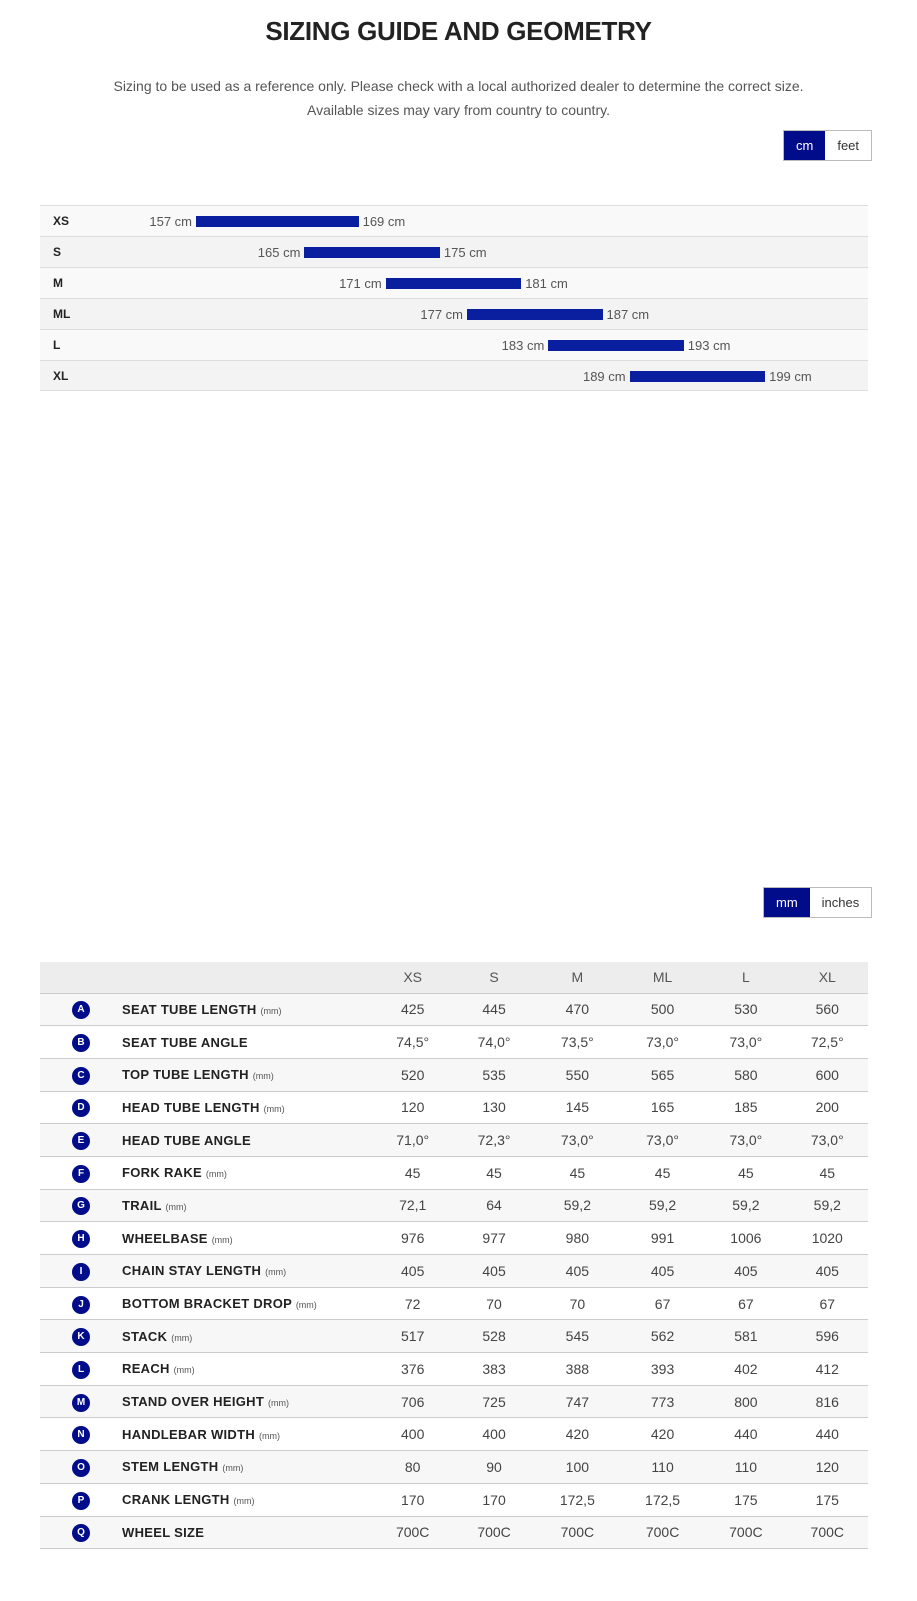 This screenshot has height=1601, width=917. What do you see at coordinates (413, 1402) in the screenshot?
I see `geometry-value: 706` at bounding box center [413, 1402].